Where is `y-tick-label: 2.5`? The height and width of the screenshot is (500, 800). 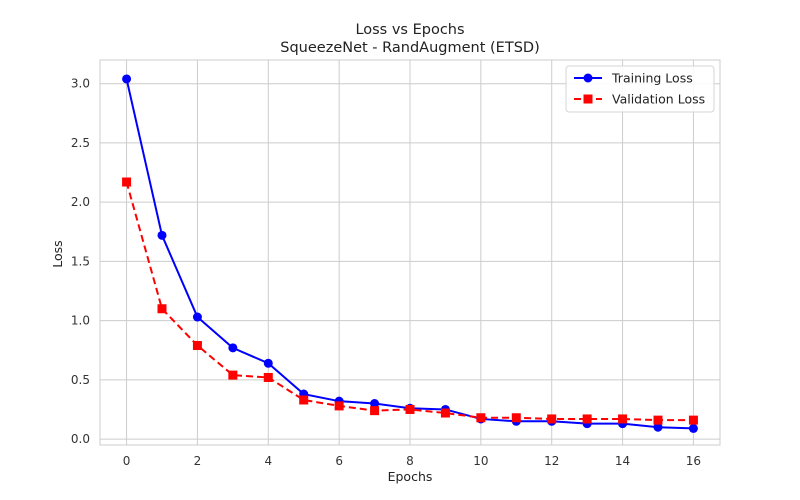 y-tick-label: 2.5 is located at coordinates (80, 143).